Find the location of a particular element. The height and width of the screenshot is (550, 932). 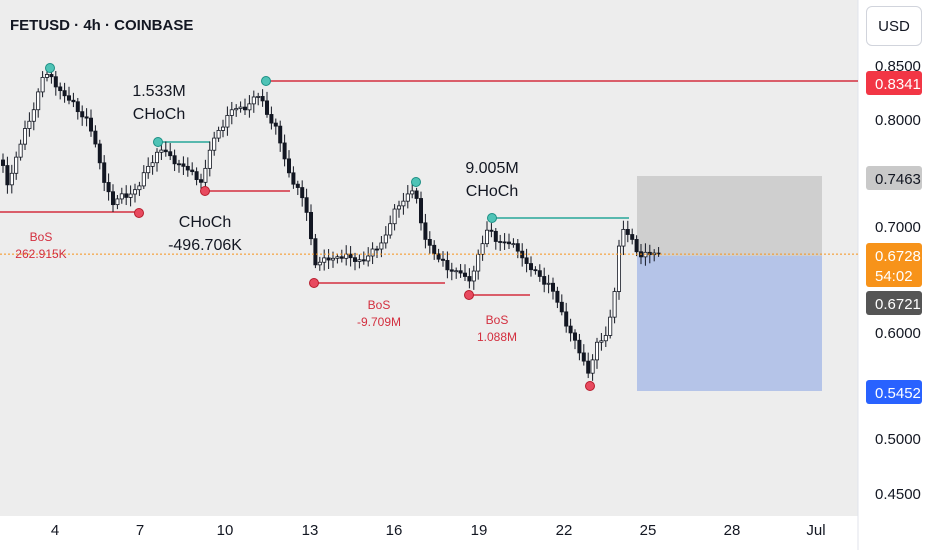

price-tag-1: 0.7463 is located at coordinates (898, 179).